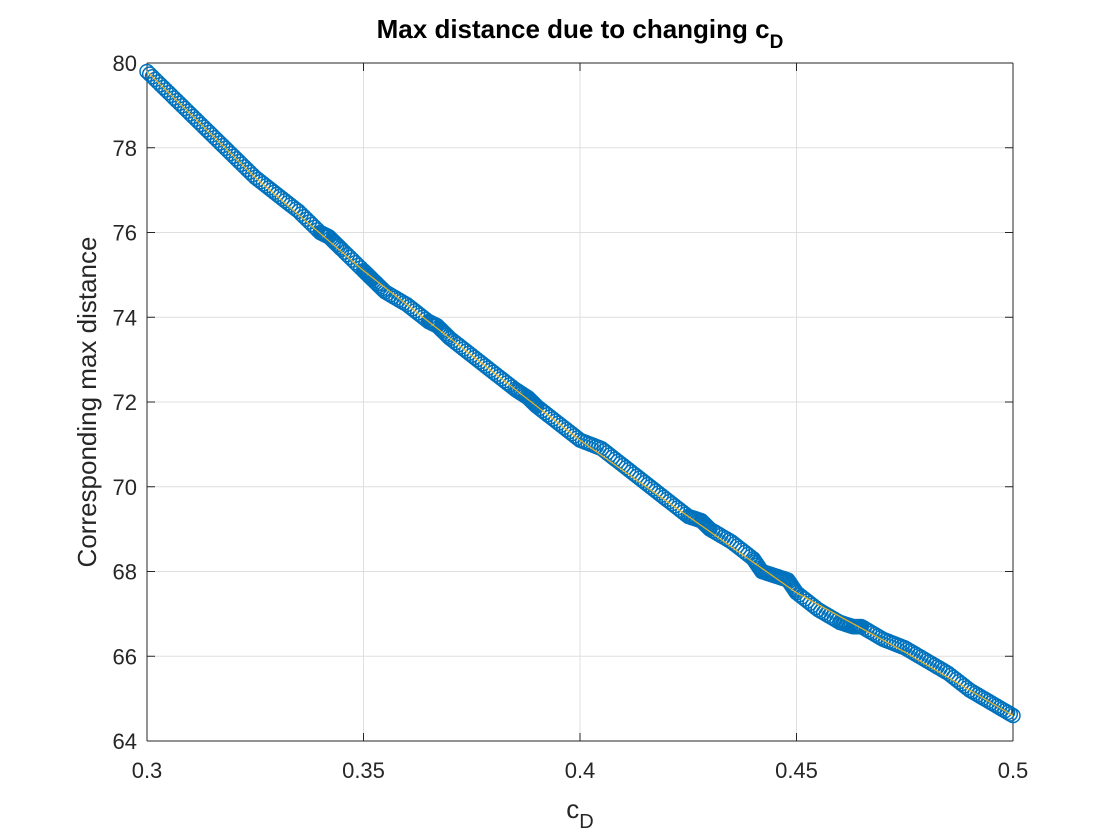 The image size is (1120, 840). I want to click on y-tick-label: 72, so click(125, 402).